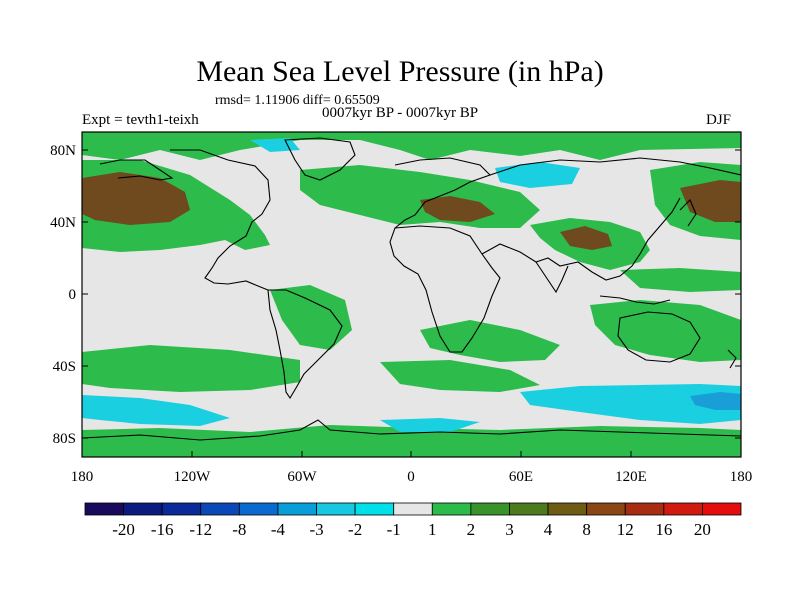 This screenshot has height=600, width=800. Describe the element at coordinates (663, 529) in the screenshot. I see `colorbar-label: 16` at that location.